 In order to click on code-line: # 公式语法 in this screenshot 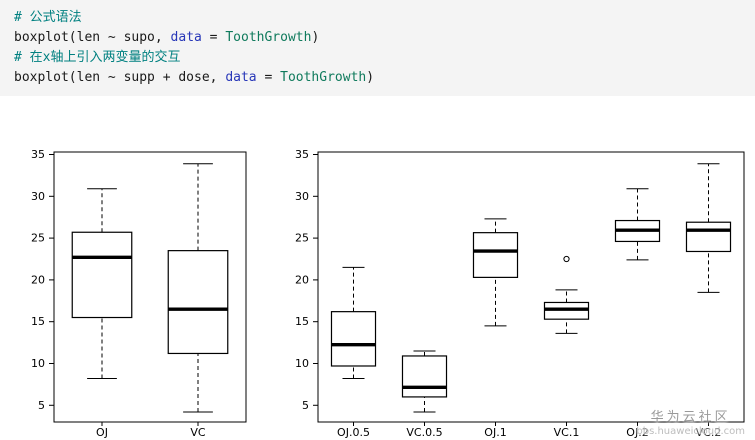, I will do `click(377, 18)`.